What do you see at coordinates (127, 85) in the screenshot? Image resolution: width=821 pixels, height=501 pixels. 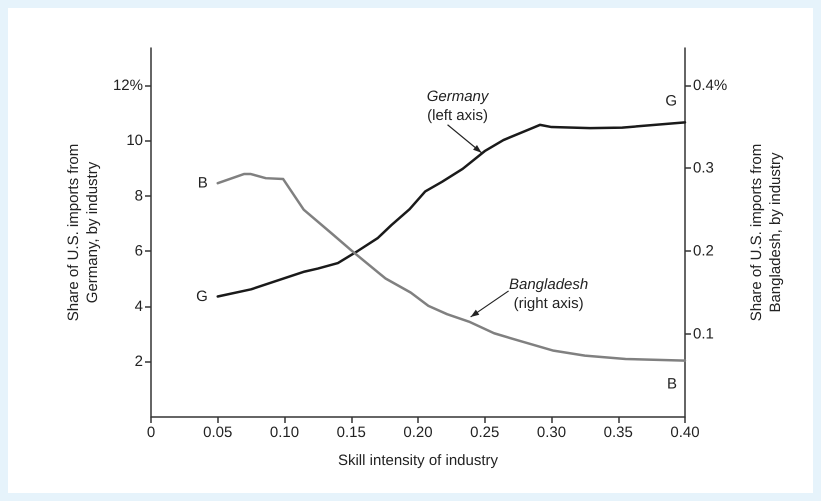 I see `y-tick-label: 12%` at bounding box center [127, 85].